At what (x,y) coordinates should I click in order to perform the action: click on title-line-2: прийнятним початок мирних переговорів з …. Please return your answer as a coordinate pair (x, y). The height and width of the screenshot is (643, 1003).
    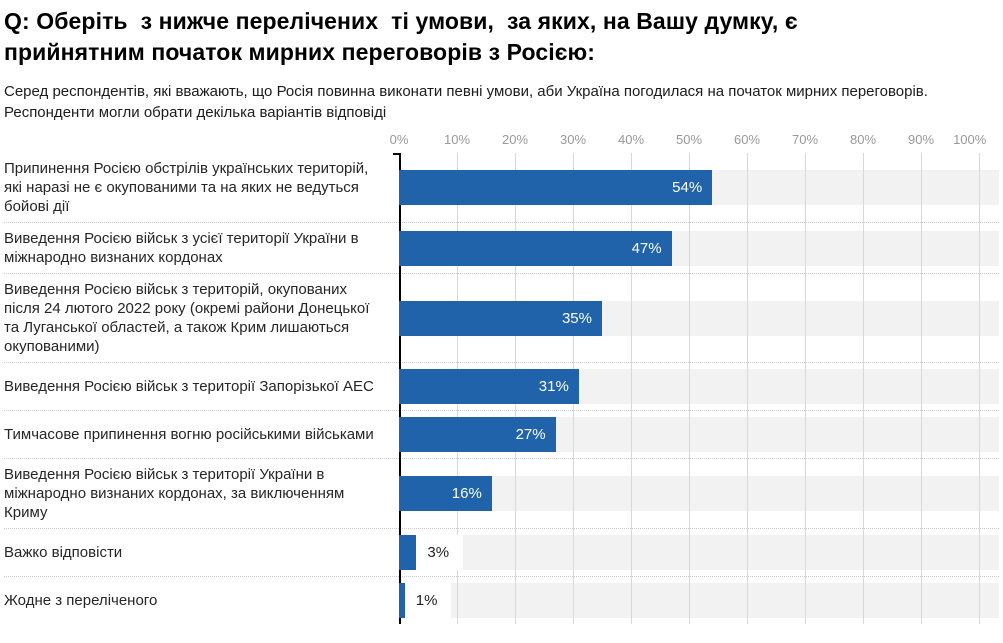
    Looking at the image, I should click on (299, 52).